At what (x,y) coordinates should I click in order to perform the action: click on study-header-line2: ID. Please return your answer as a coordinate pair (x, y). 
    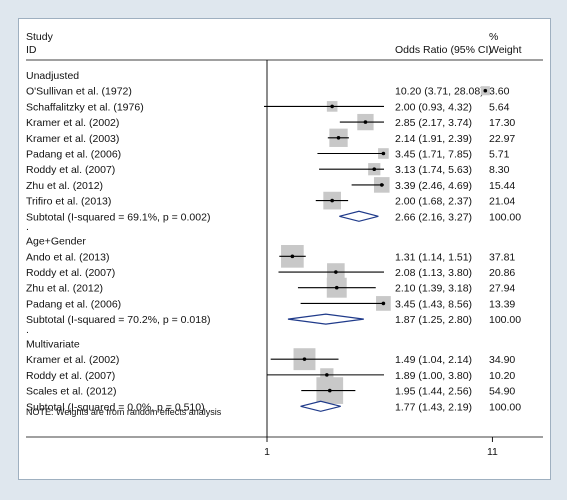
    Looking at the image, I should click on (31, 50).